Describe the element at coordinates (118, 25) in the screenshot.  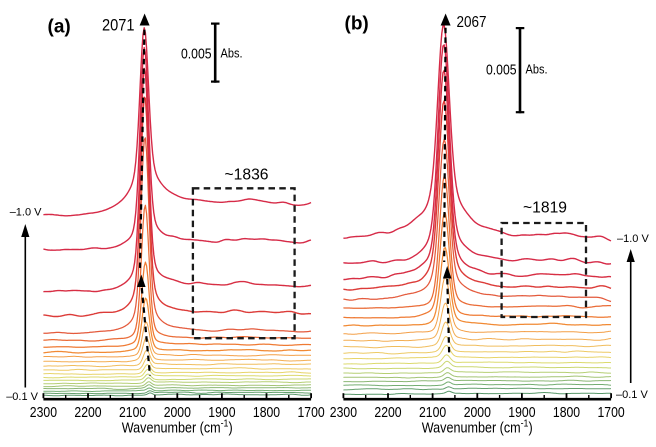
I see `svg-text: 2071` at that location.